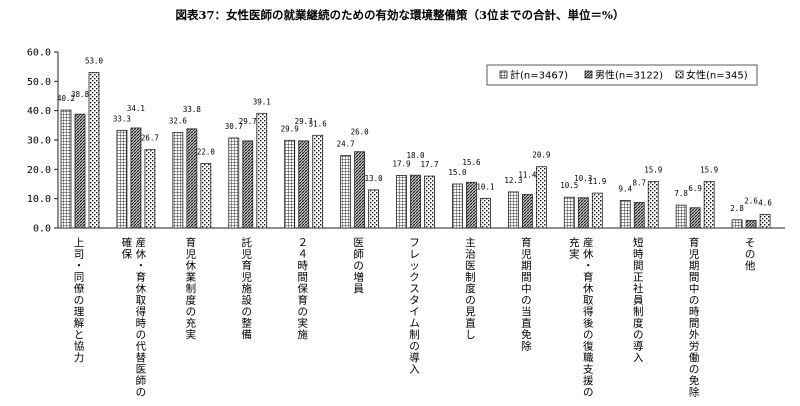 This screenshot has width=800, height=406. I want to click on data-label: 17.9, so click(402, 163).